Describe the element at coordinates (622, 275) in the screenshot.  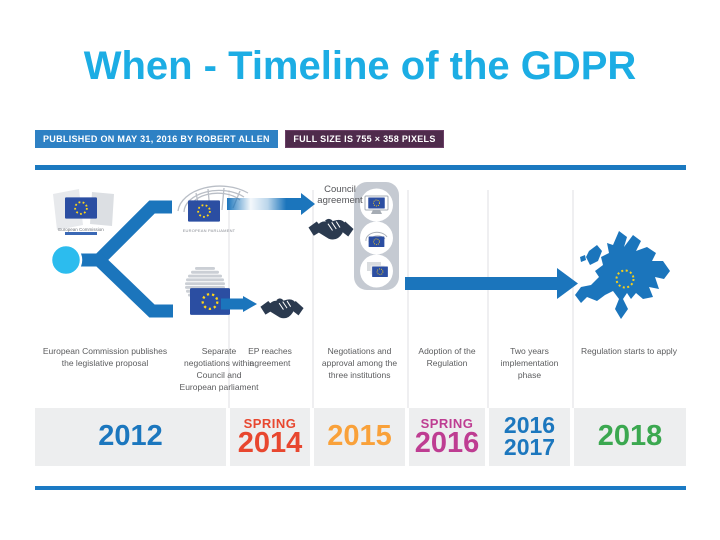
I see `europe-map-icon` at that location.